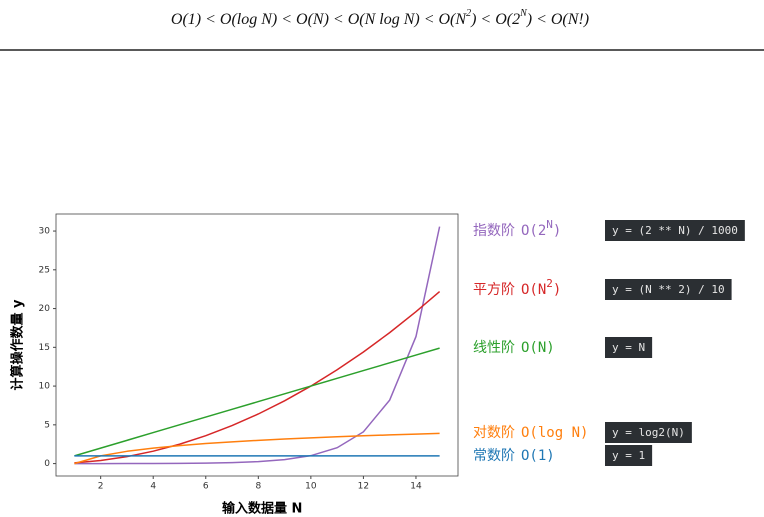  What do you see at coordinates (206, 487) in the screenshot?
I see `x-tick-label: 6` at bounding box center [206, 487].